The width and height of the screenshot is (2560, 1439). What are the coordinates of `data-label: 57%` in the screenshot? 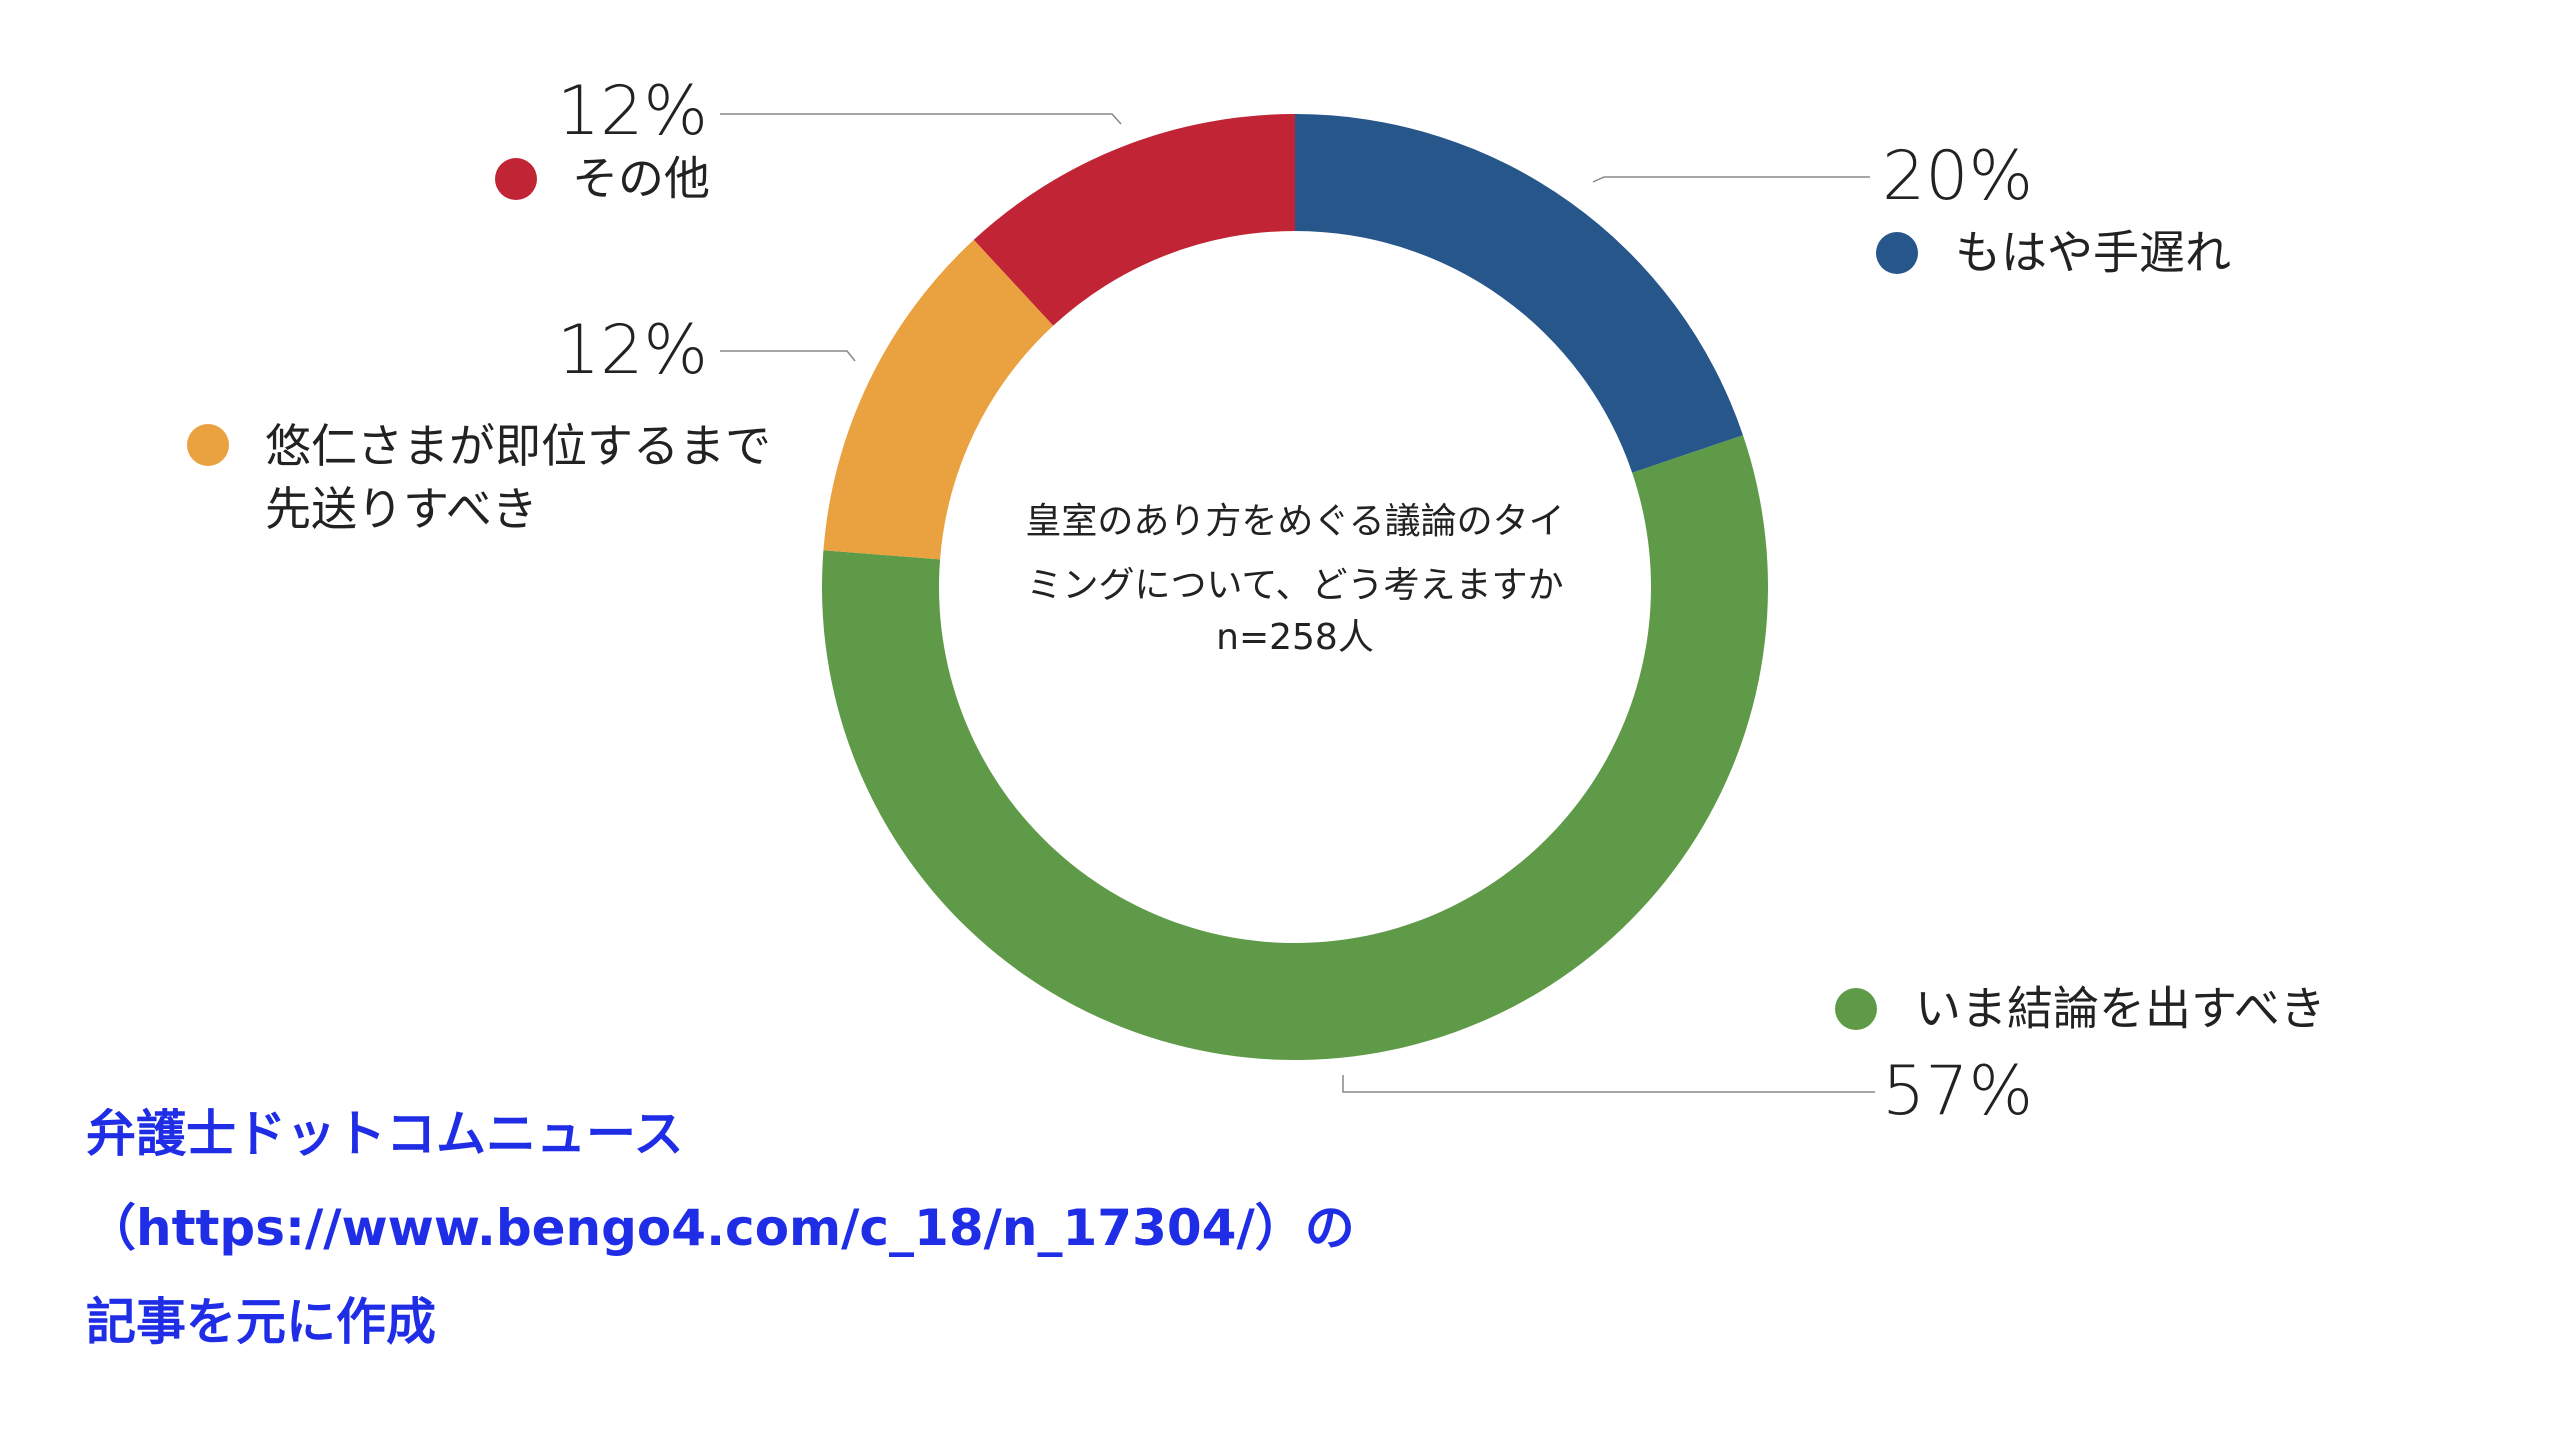 It's located at (1958, 1091).